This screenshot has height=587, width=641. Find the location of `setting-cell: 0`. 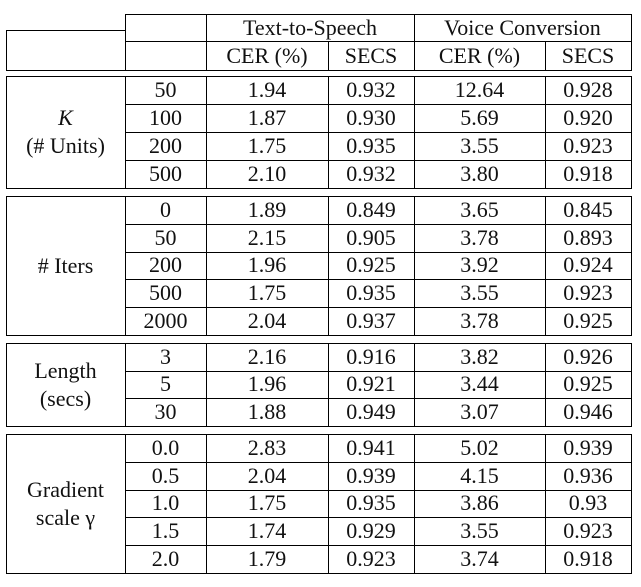

setting-cell: 0 is located at coordinates (165, 209).